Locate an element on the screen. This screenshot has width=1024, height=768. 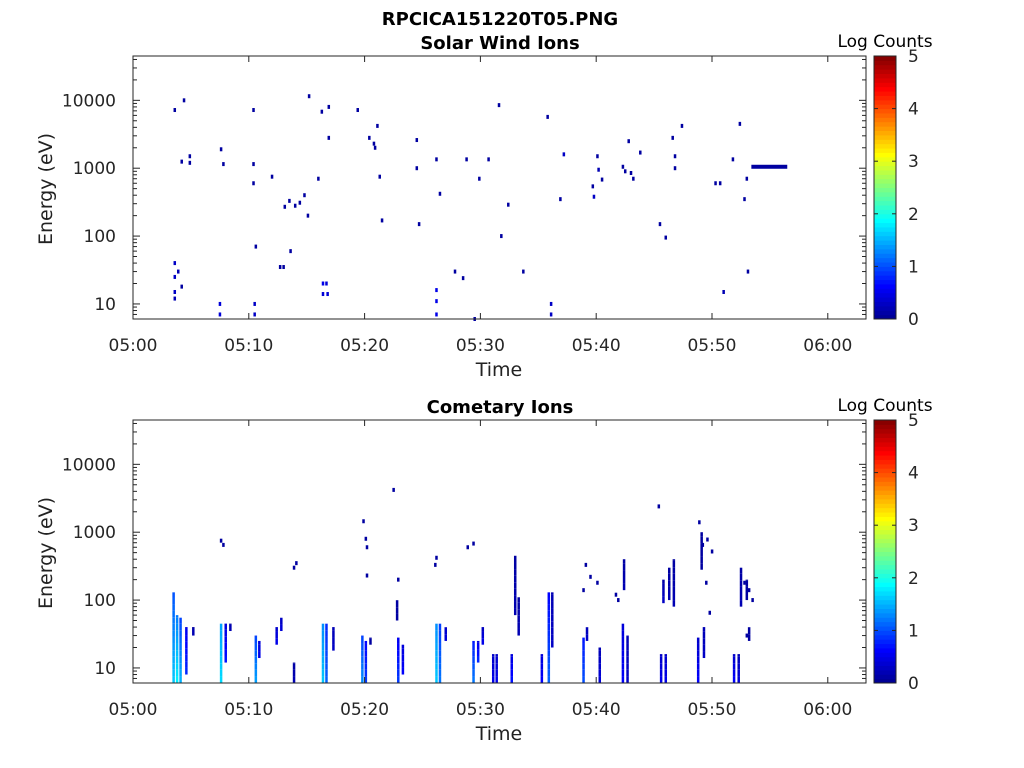
x-tick-label: 05:30 is located at coordinates (480, 346).